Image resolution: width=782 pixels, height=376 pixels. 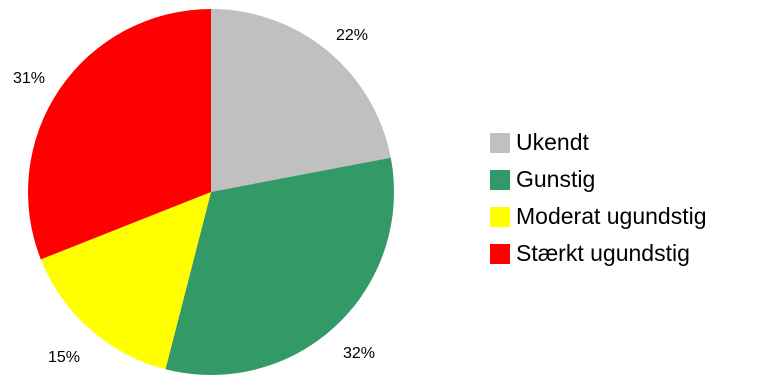 What do you see at coordinates (29, 78) in the screenshot?
I see `data-label-staerkt-ugundstig: 31%` at bounding box center [29, 78].